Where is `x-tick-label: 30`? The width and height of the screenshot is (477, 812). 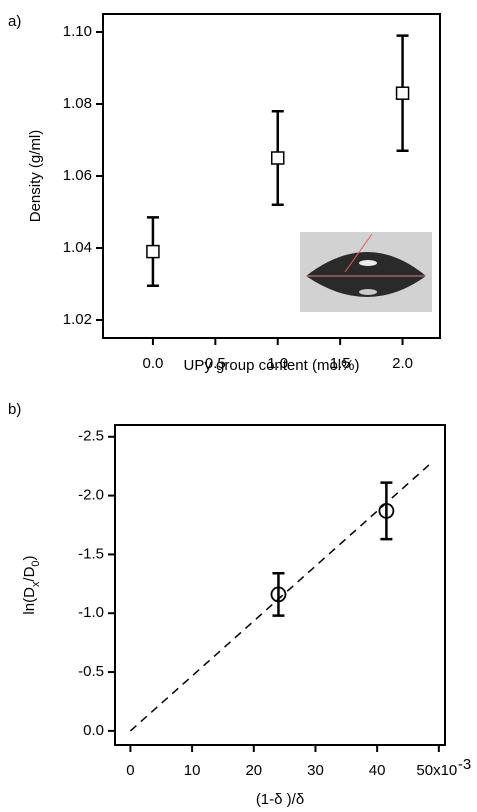 x-tick-label: 30 is located at coordinates (315, 770).